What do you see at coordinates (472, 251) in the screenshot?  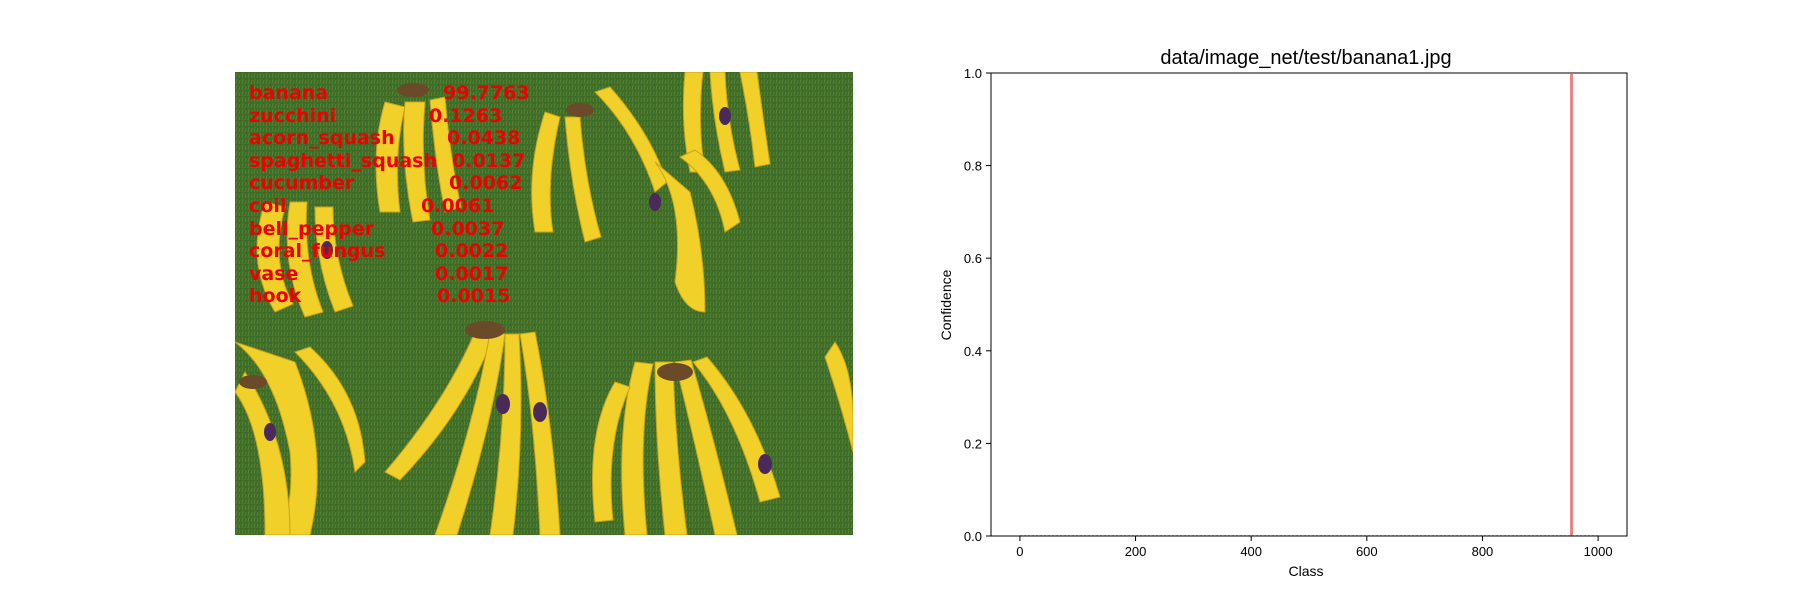 I see `prediction-value: 0.0022` at bounding box center [472, 251].